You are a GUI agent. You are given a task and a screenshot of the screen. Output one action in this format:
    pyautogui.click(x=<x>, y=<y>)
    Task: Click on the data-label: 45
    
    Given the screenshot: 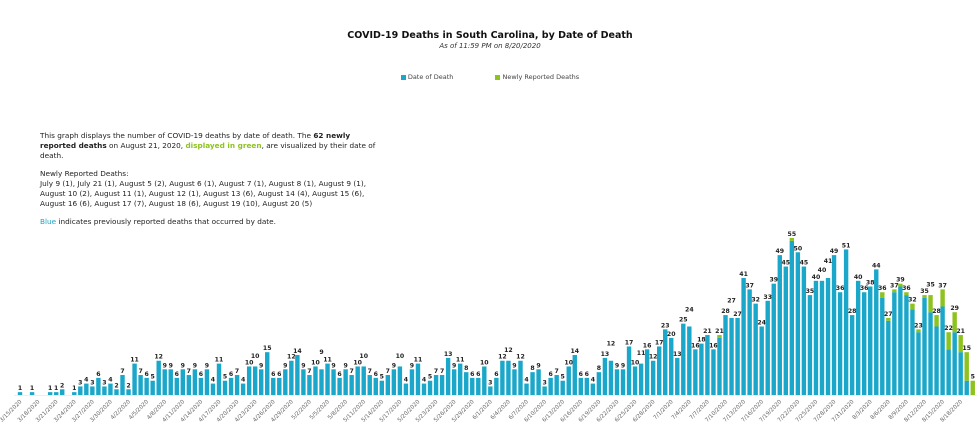 What is the action you would take?
    pyautogui.click(x=804, y=263)
    